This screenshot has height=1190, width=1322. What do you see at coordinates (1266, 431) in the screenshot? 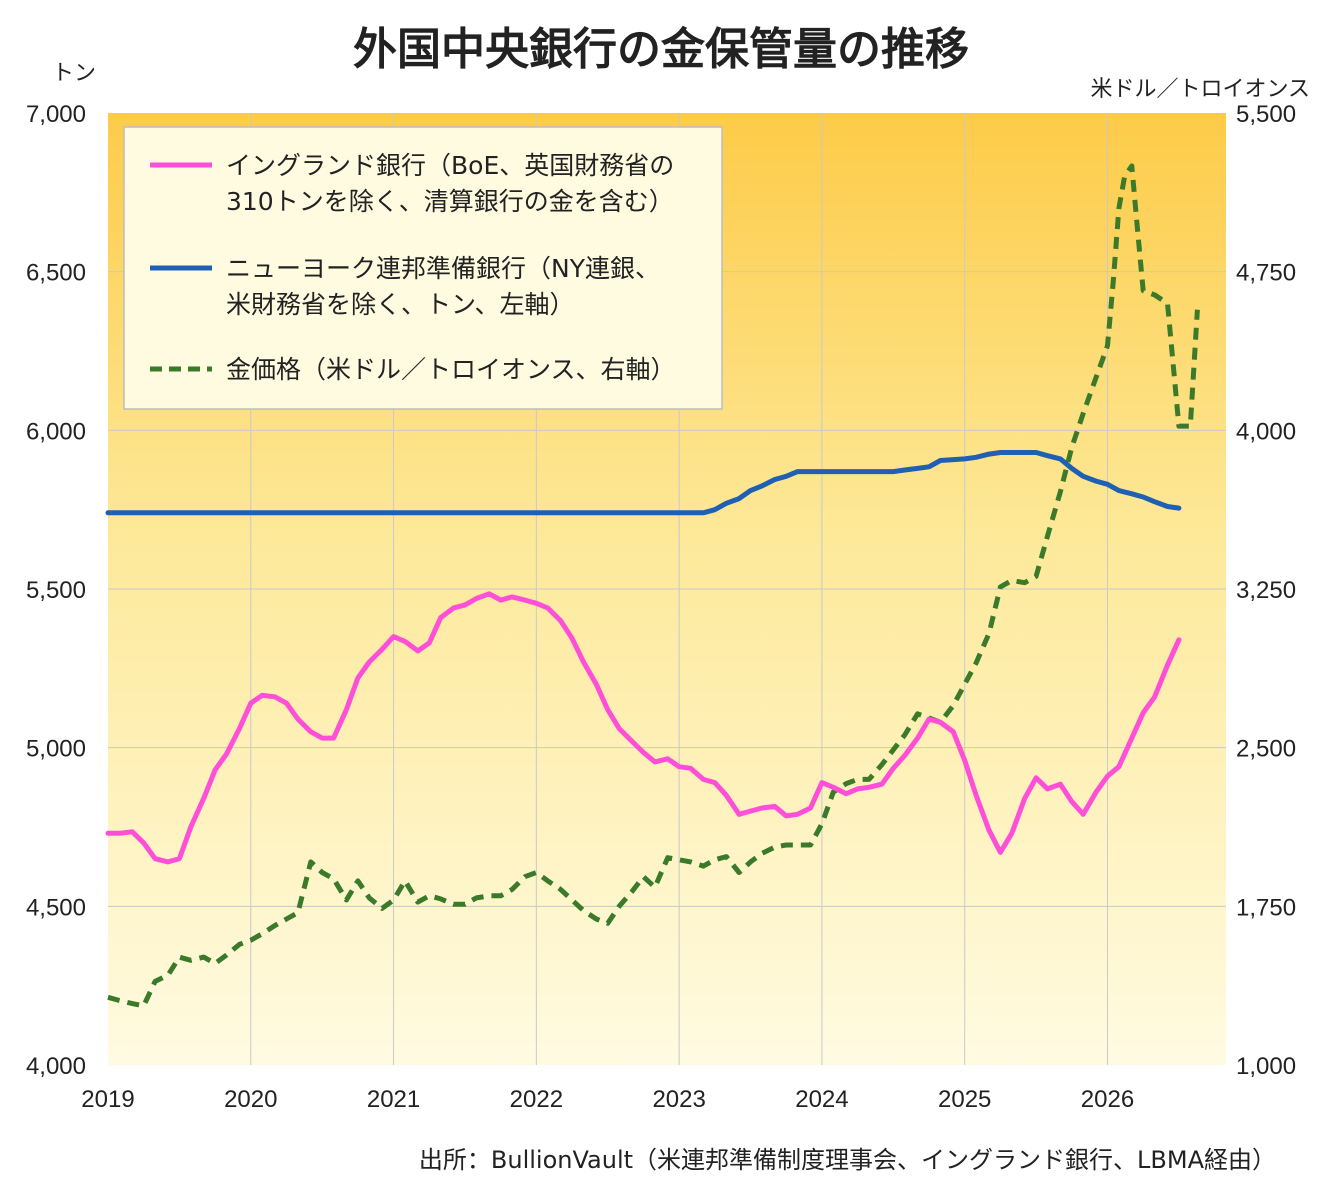
I see `y-right-tick-label: 4,000` at bounding box center [1266, 431].